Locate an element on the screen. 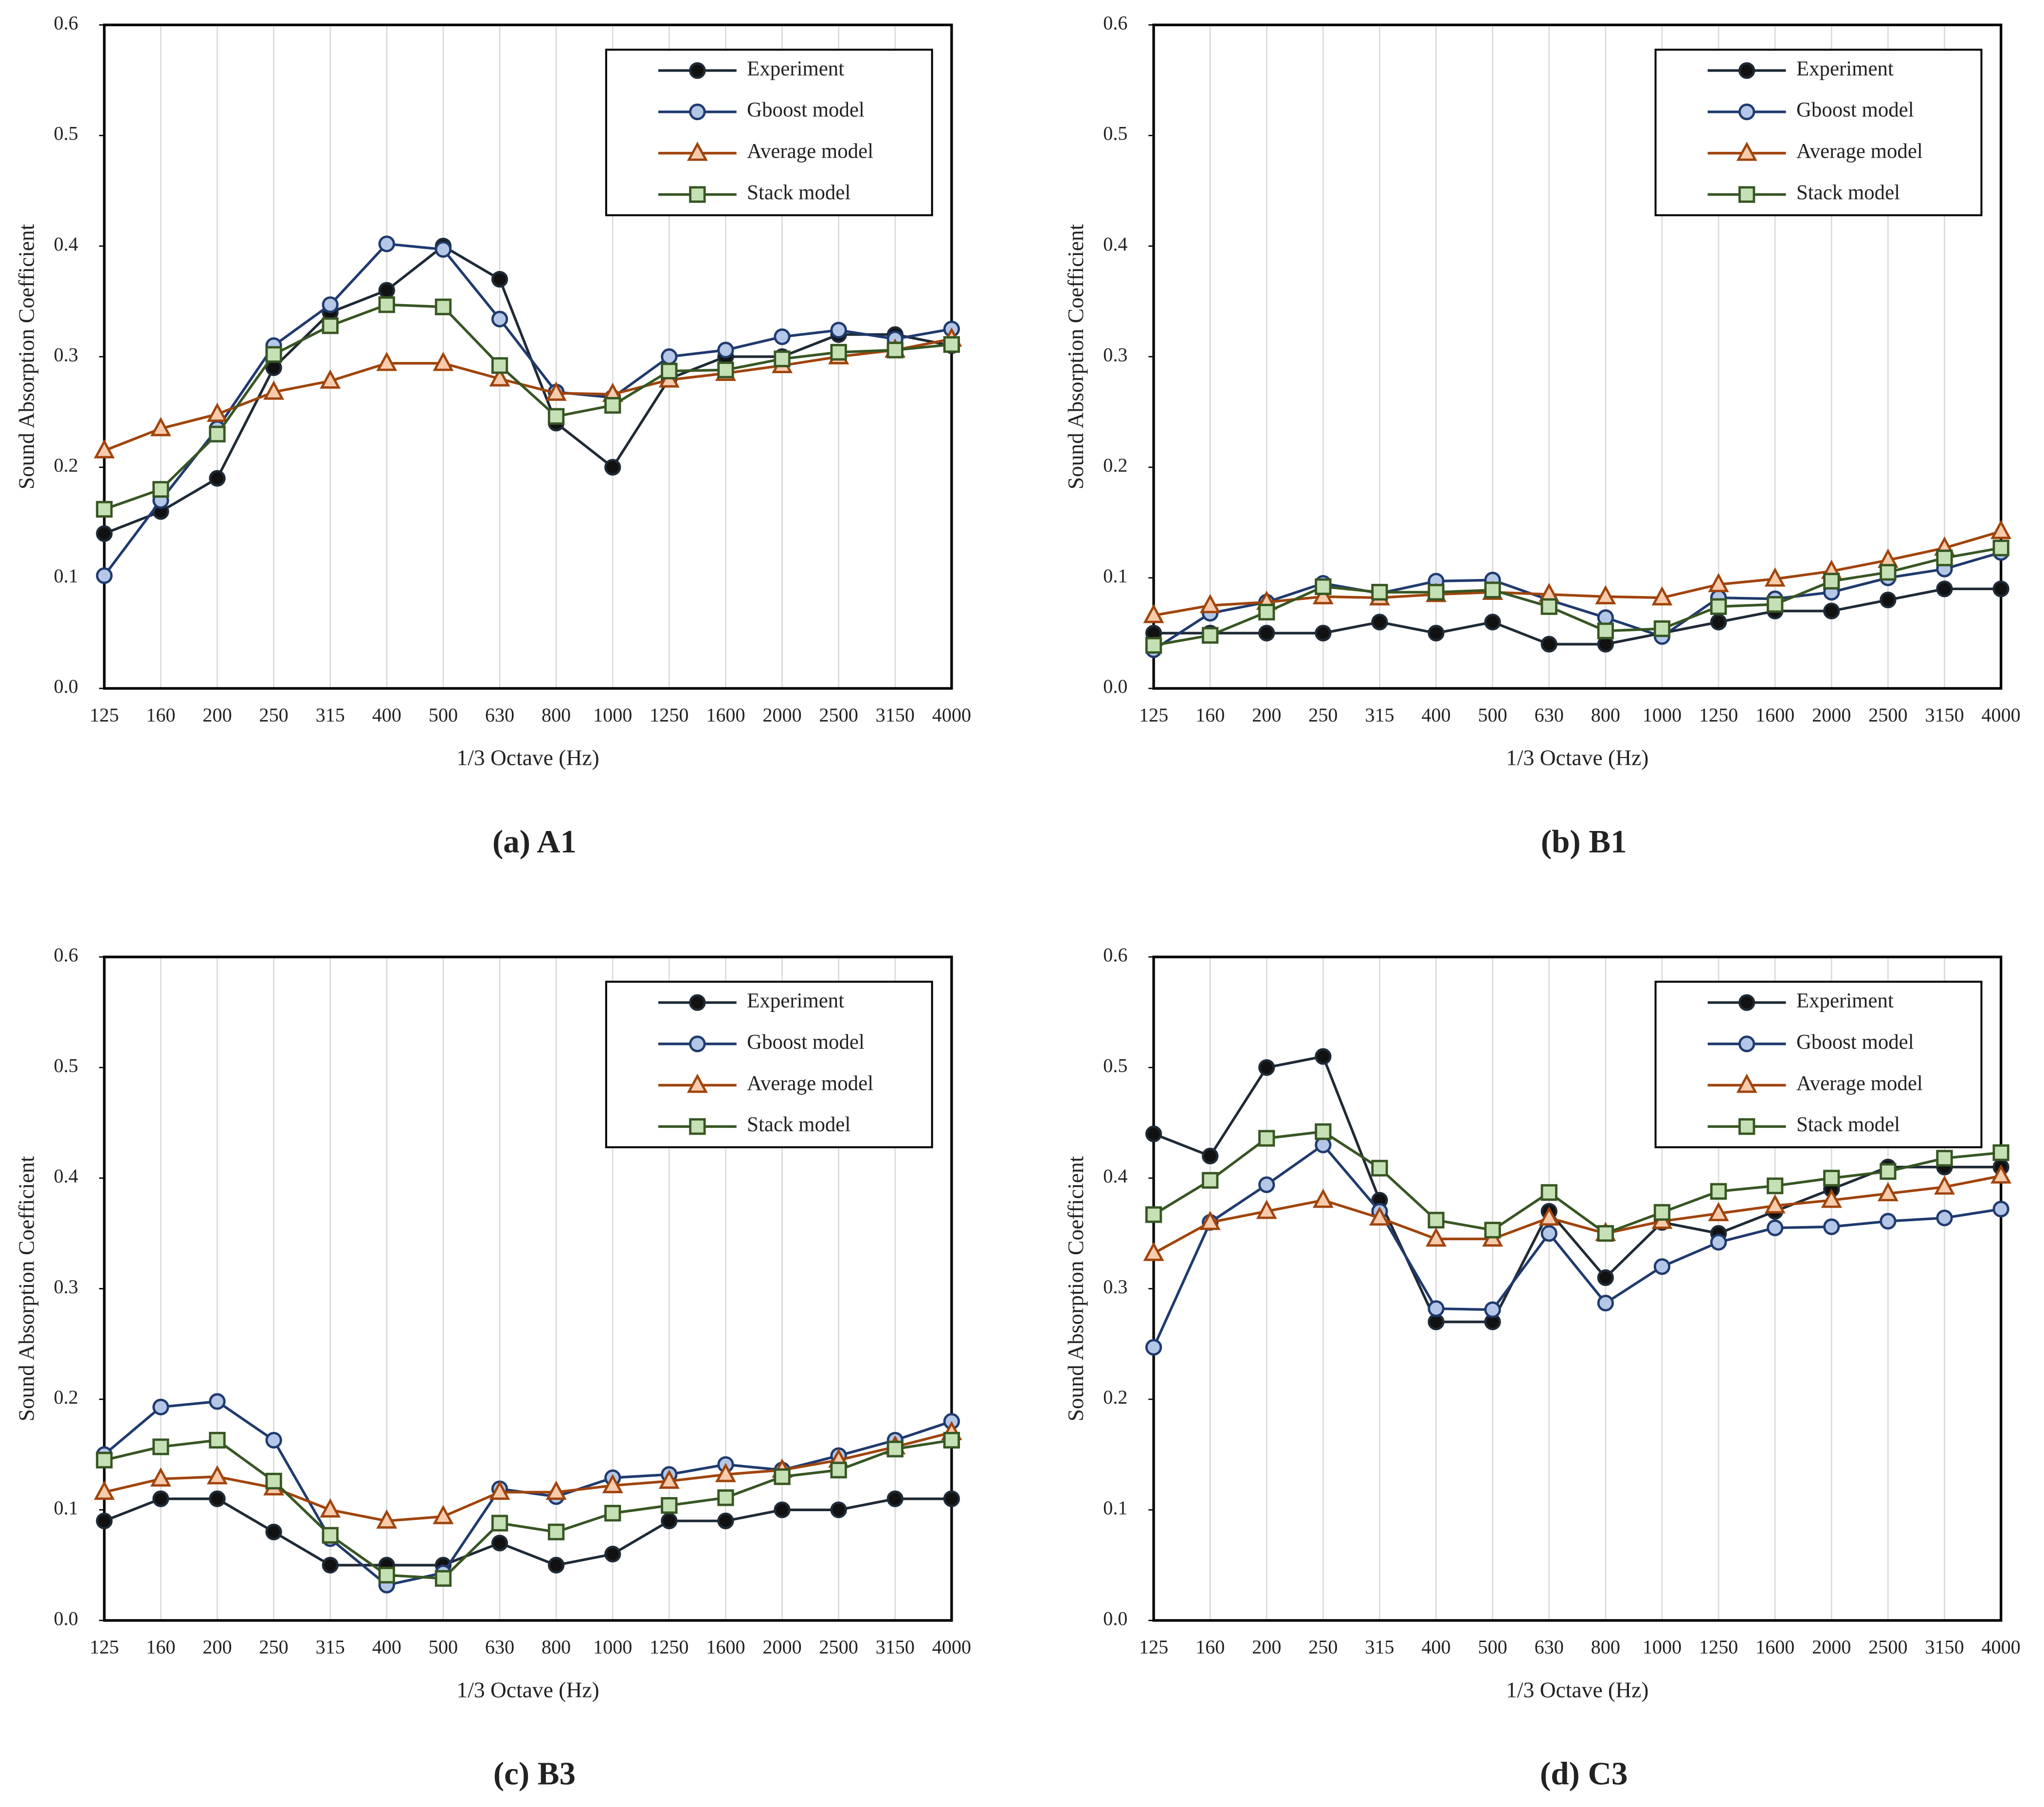  y-tick-label: 0.0 is located at coordinates (66, 1618).